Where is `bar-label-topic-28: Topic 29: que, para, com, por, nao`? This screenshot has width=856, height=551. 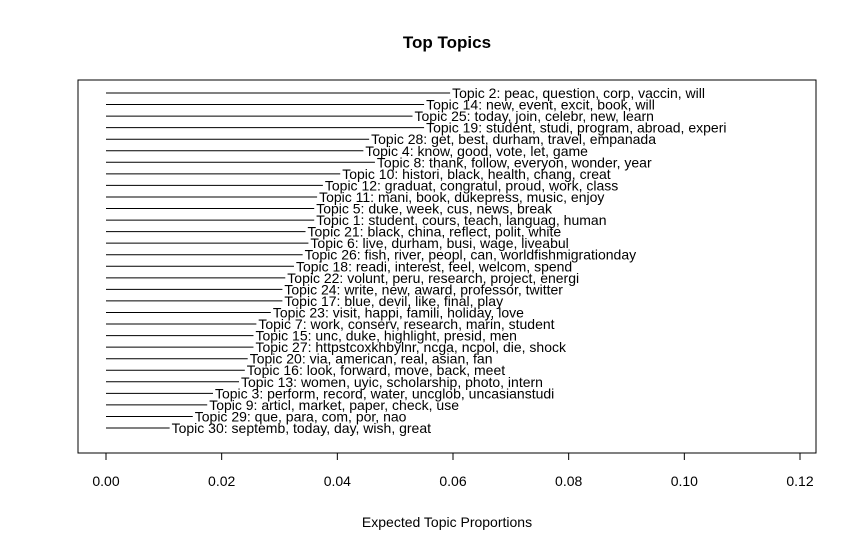
bar-label-topic-28: Topic 29: que, para, com, por, nao is located at coordinates (301, 416).